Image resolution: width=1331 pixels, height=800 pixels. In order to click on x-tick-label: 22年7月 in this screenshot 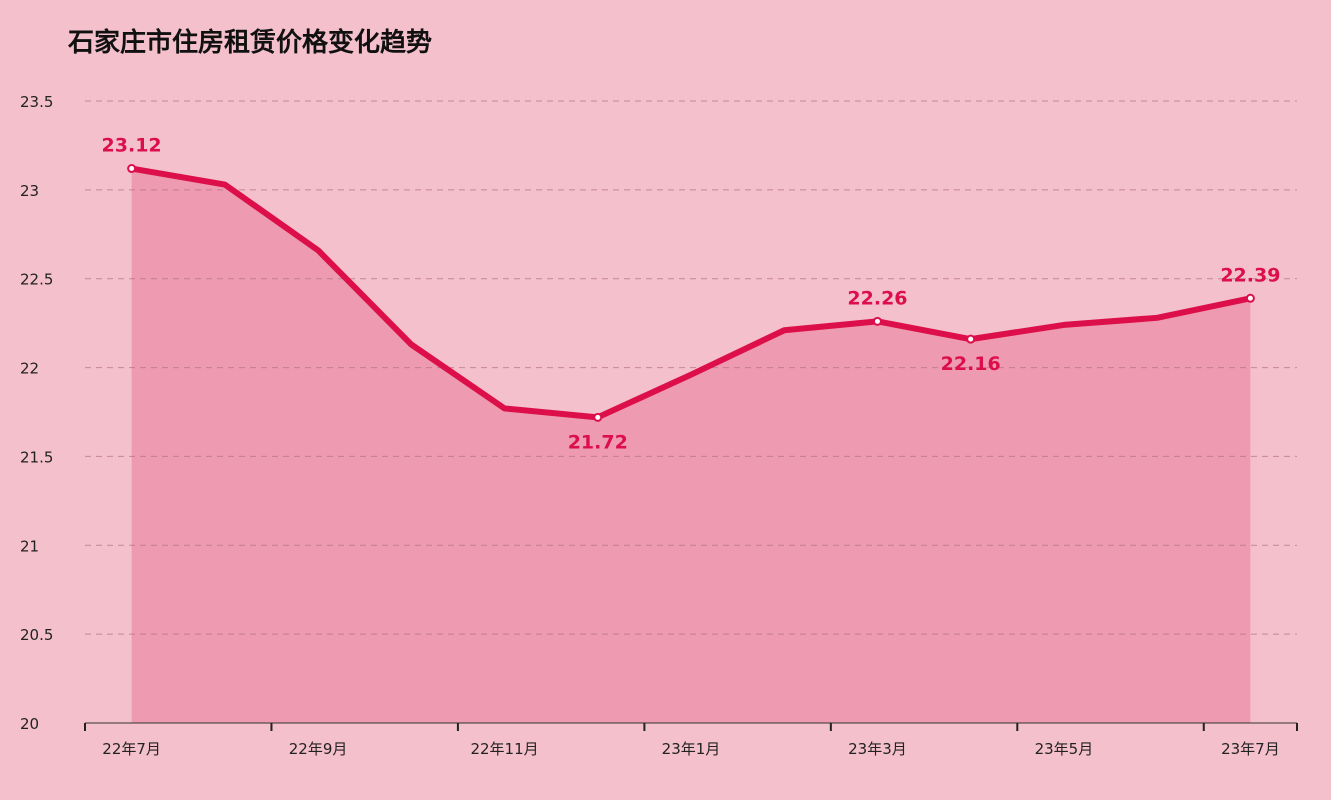, I will do `click(131, 749)`.